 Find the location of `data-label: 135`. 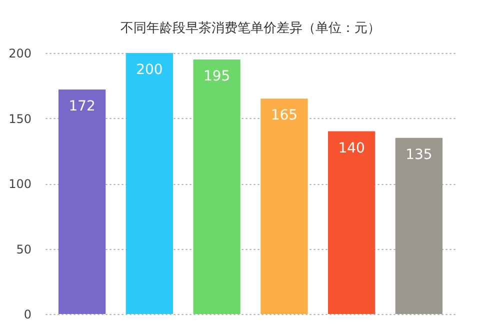

data-label: 135 is located at coordinates (419, 154).